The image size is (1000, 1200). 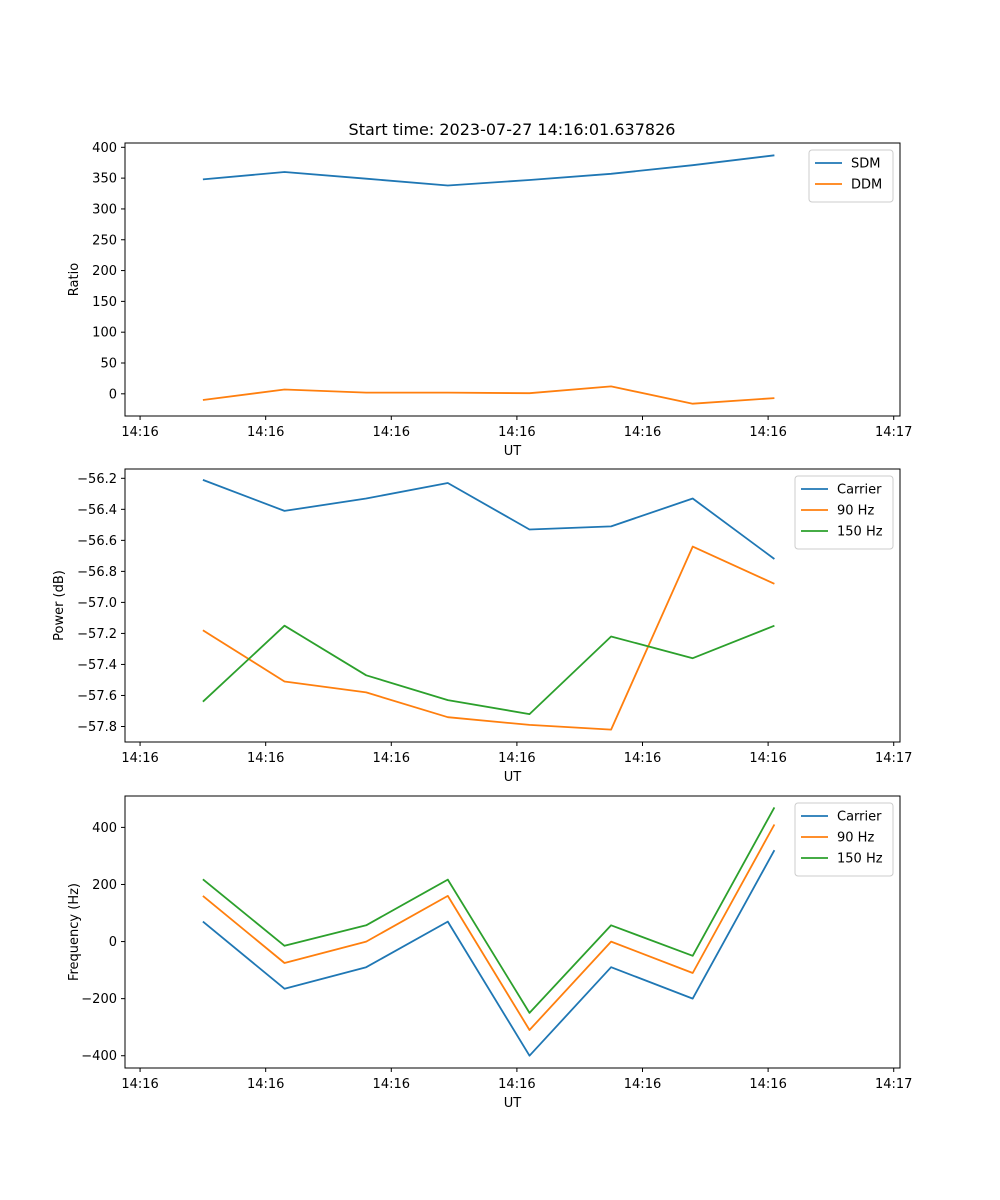 What do you see at coordinates (97, 479) in the screenshot?
I see `y-tick-label: −56.2` at bounding box center [97, 479].